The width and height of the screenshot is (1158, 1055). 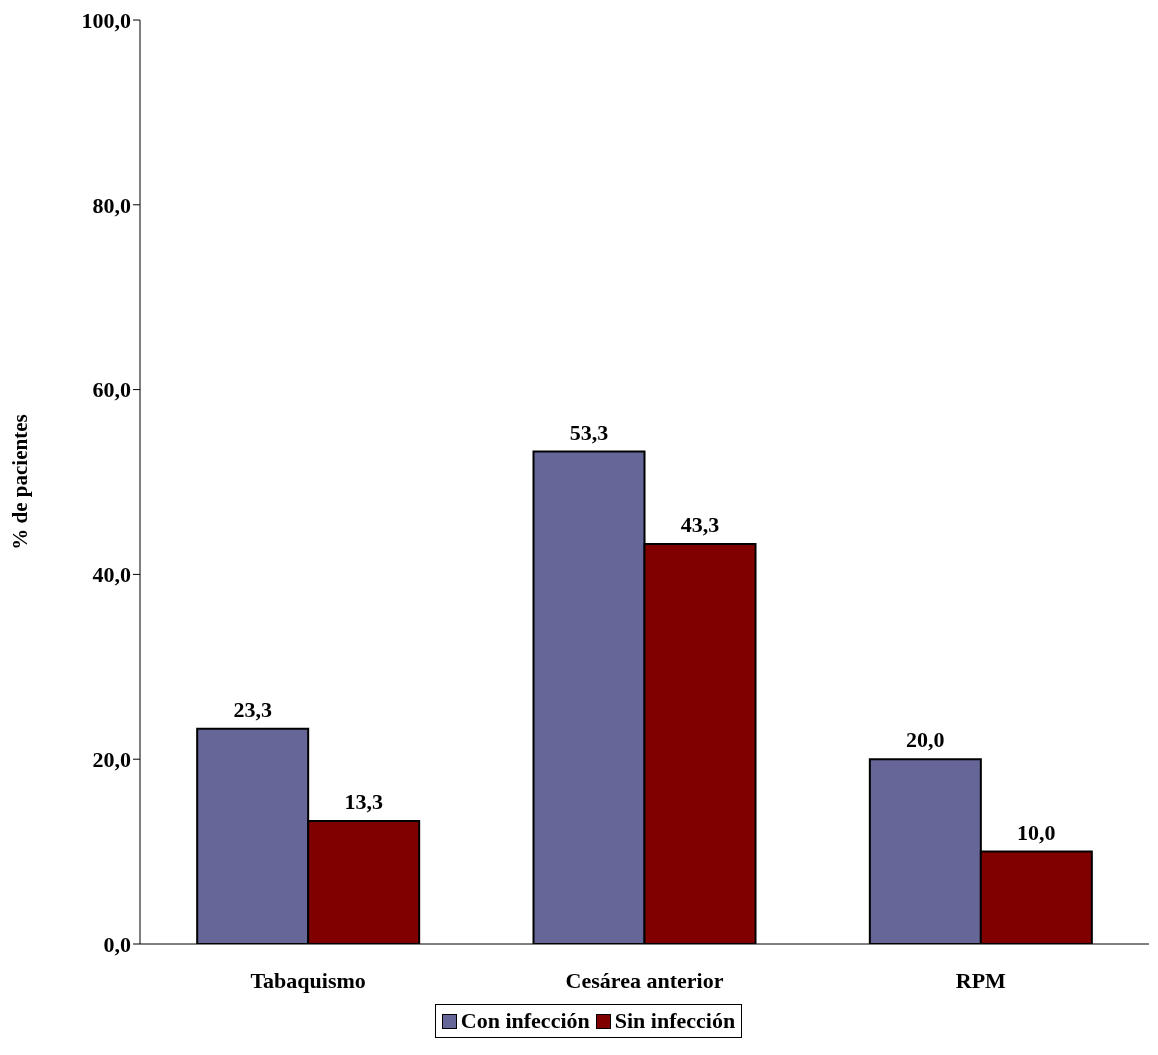 I want to click on y-tick-label: 60,0, so click(x=111, y=390).